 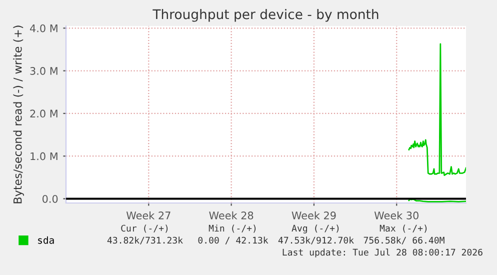 I want to click on y-tick-label: 0.0, so click(x=50, y=198).